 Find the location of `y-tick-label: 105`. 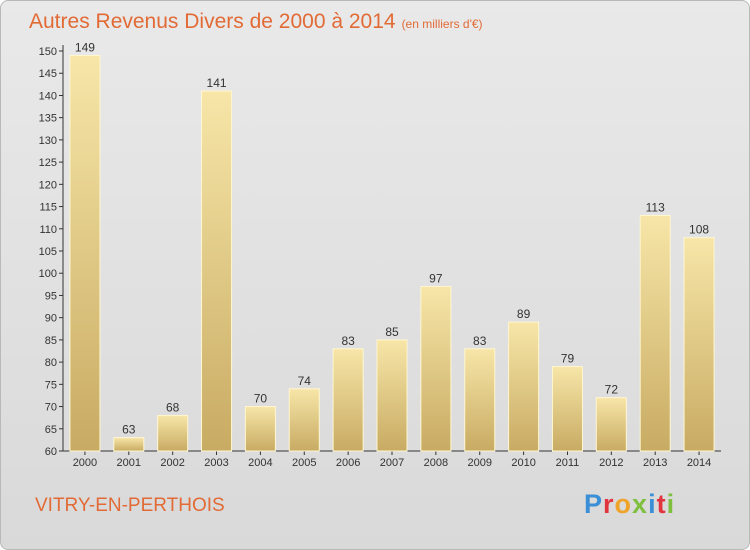

y-tick-label: 105 is located at coordinates (48, 252).